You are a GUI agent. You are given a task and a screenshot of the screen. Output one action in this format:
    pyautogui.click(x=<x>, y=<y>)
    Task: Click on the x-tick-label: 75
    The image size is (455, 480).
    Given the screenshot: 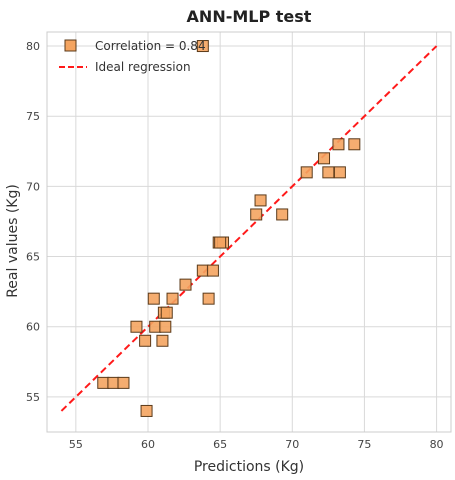 What is the action you would take?
    pyautogui.click(x=364, y=444)
    